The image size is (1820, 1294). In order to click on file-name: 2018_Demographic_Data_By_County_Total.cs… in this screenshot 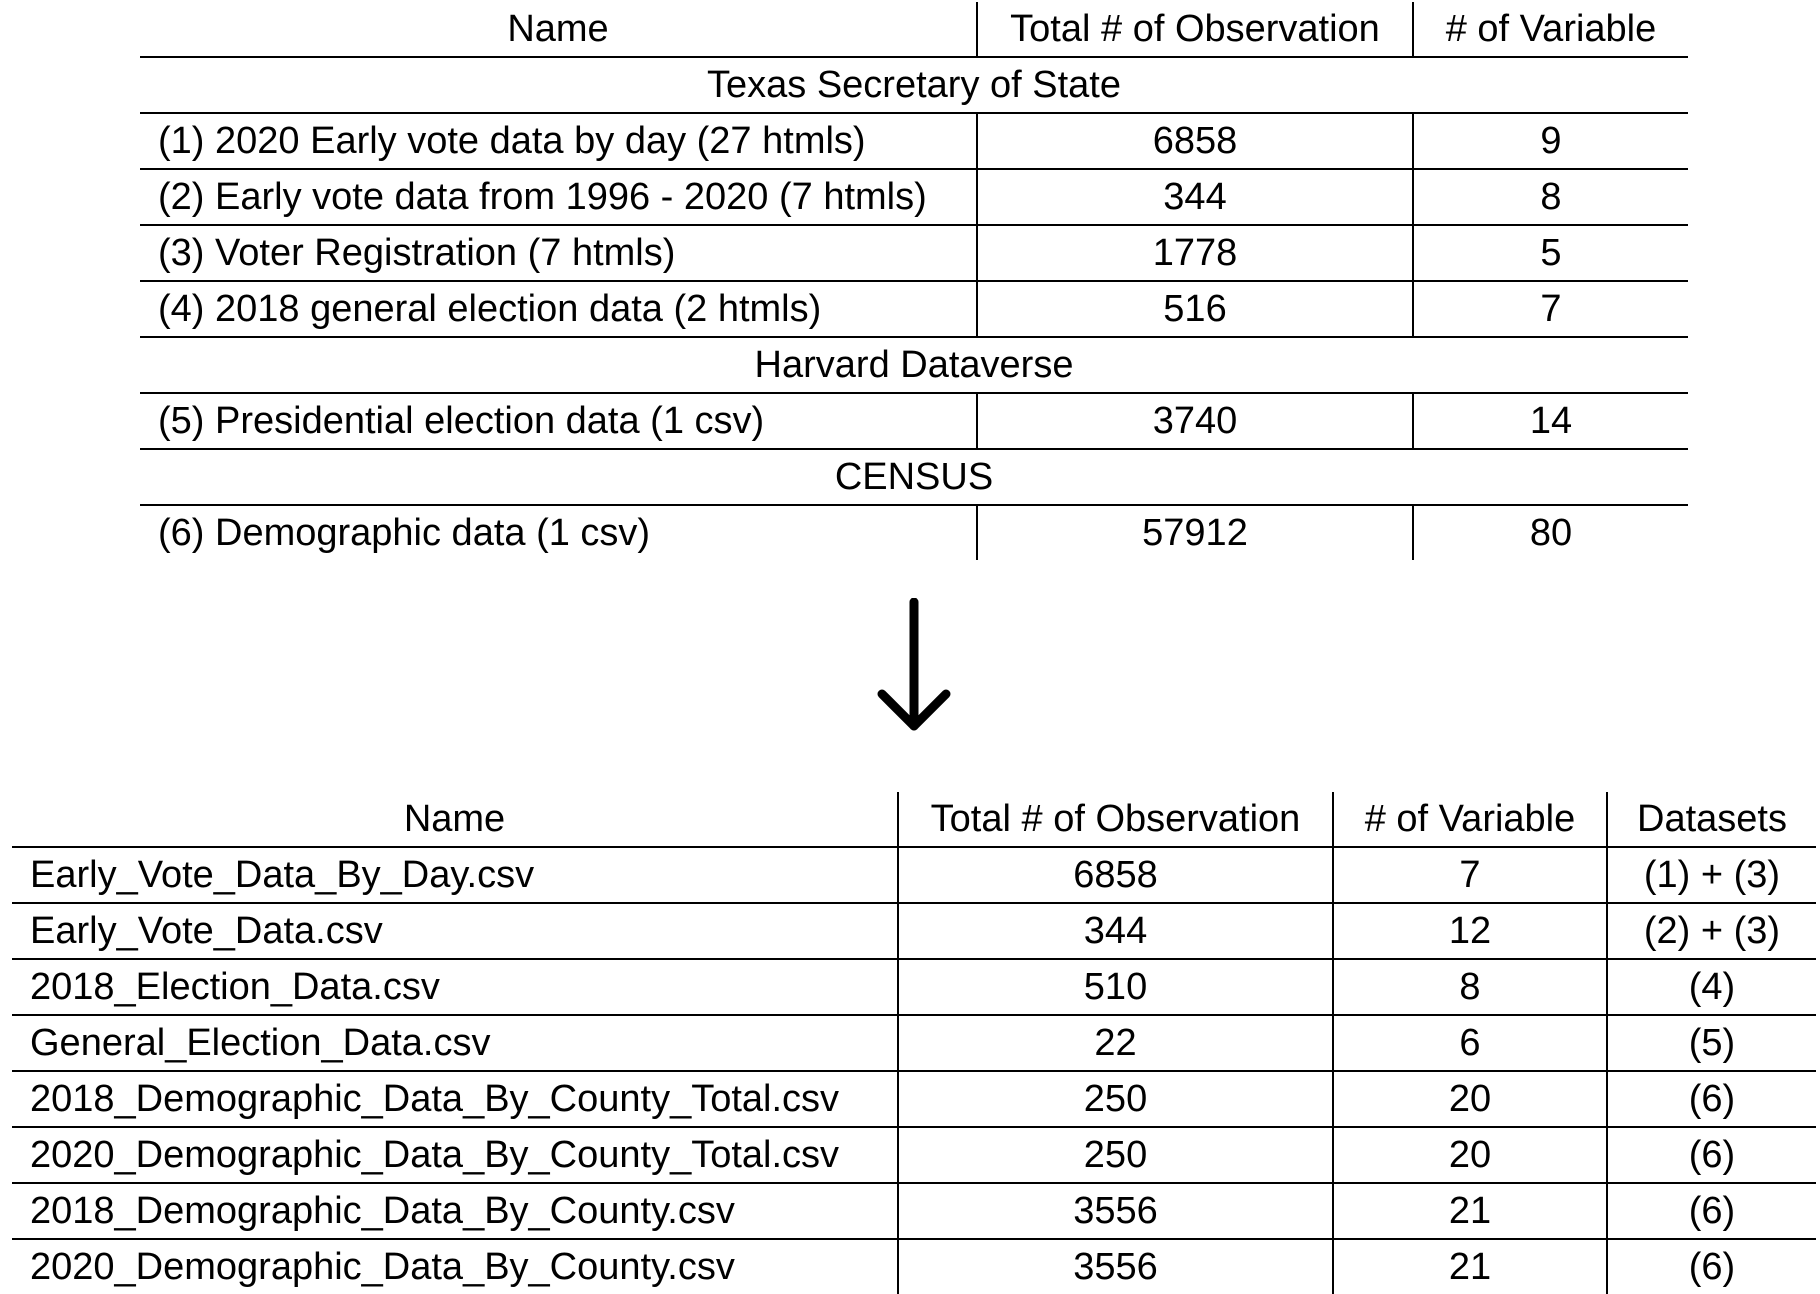, I will do `click(455, 1099)`.